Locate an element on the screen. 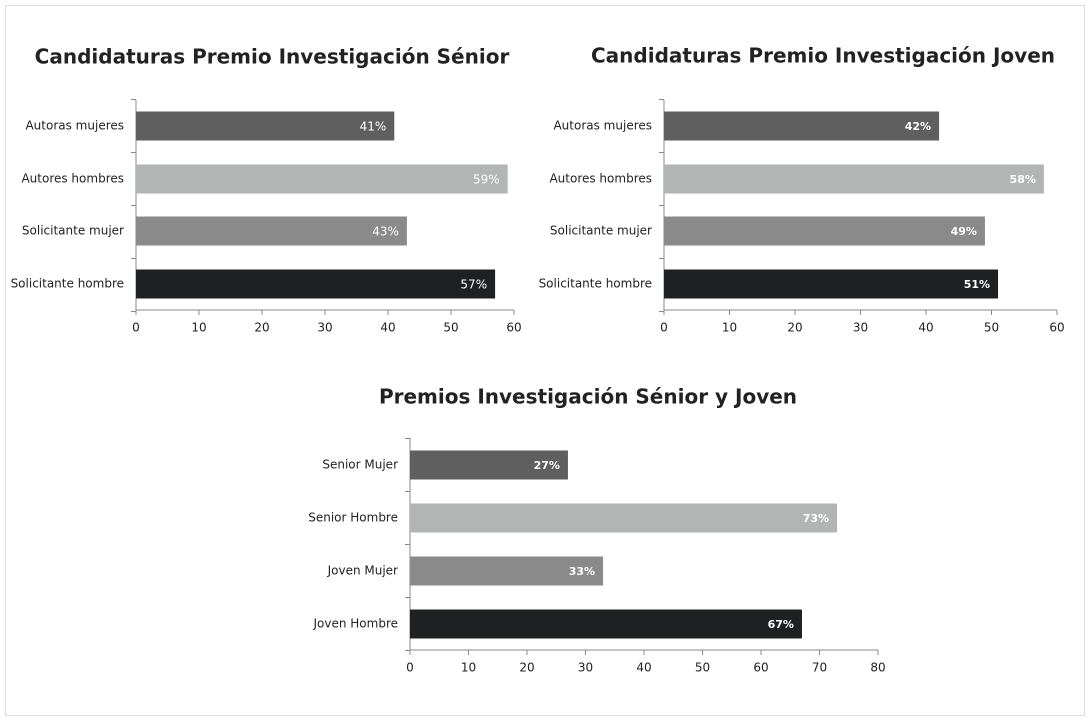 This screenshot has height=721, width=1090. y-tick-label: Senior Hombre is located at coordinates (353, 518).